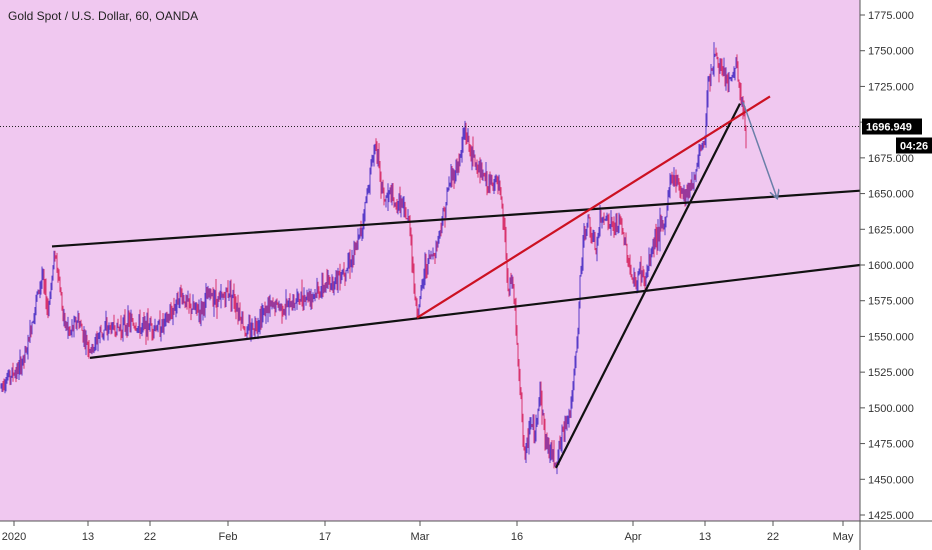  I want to click on y-tick-label: 1675.000, so click(891, 159).